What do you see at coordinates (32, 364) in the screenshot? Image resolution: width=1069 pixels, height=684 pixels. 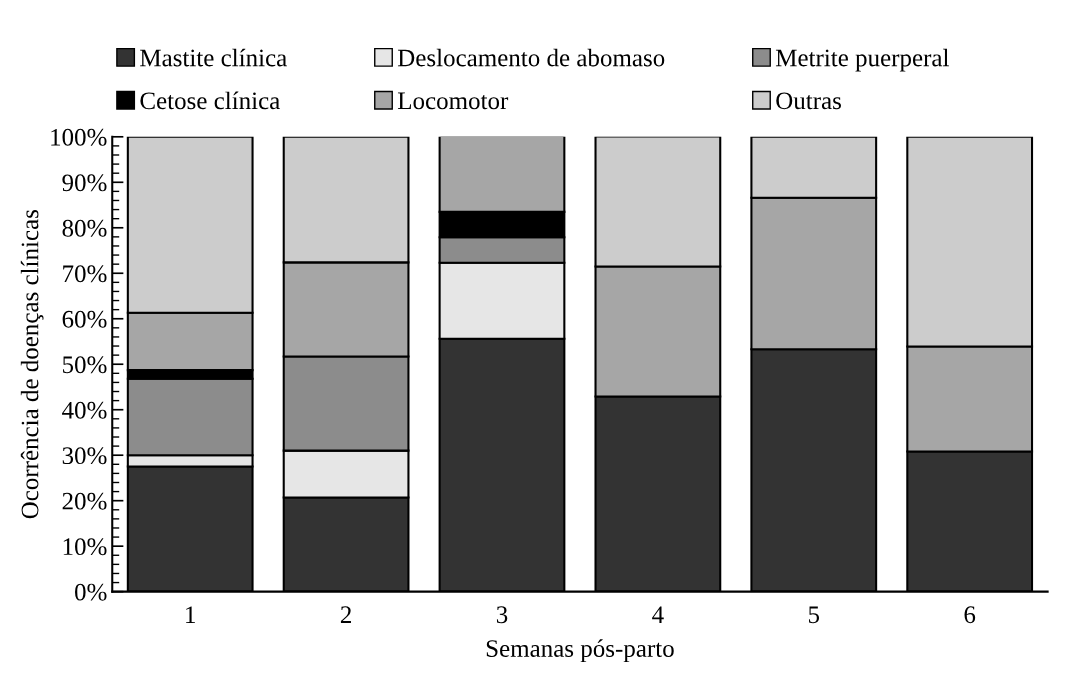 I see `y-axis-title: Ocorrência de doenças clínicas` at bounding box center [32, 364].